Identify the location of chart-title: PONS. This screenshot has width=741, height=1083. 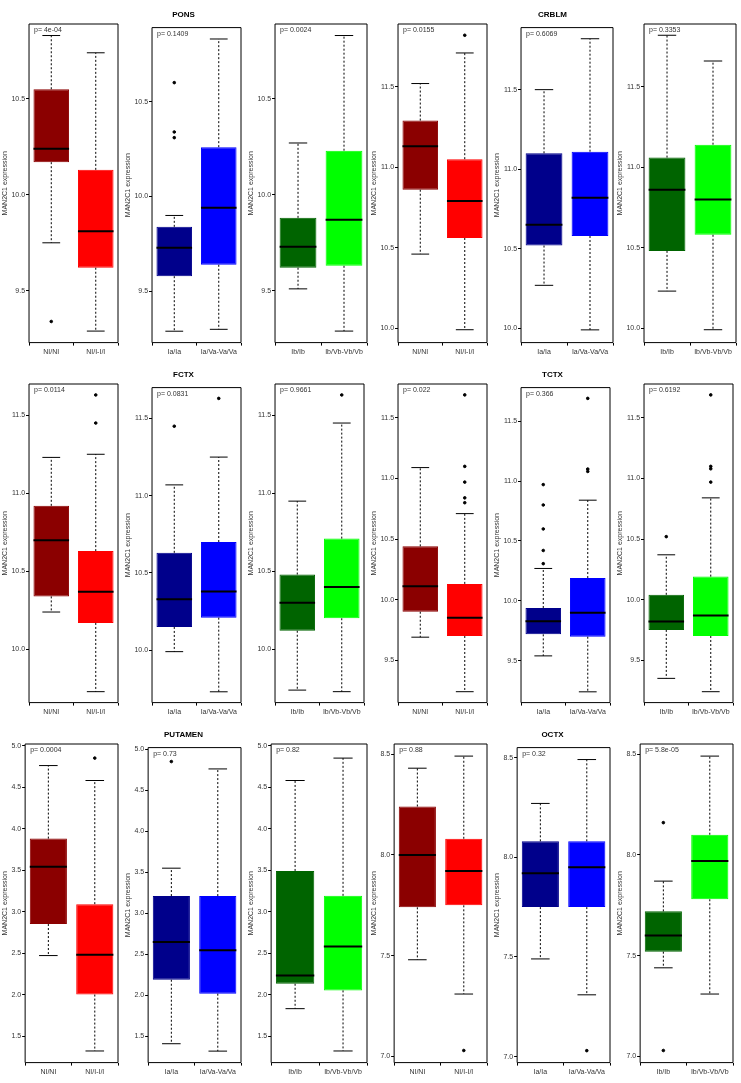
(184, 14).